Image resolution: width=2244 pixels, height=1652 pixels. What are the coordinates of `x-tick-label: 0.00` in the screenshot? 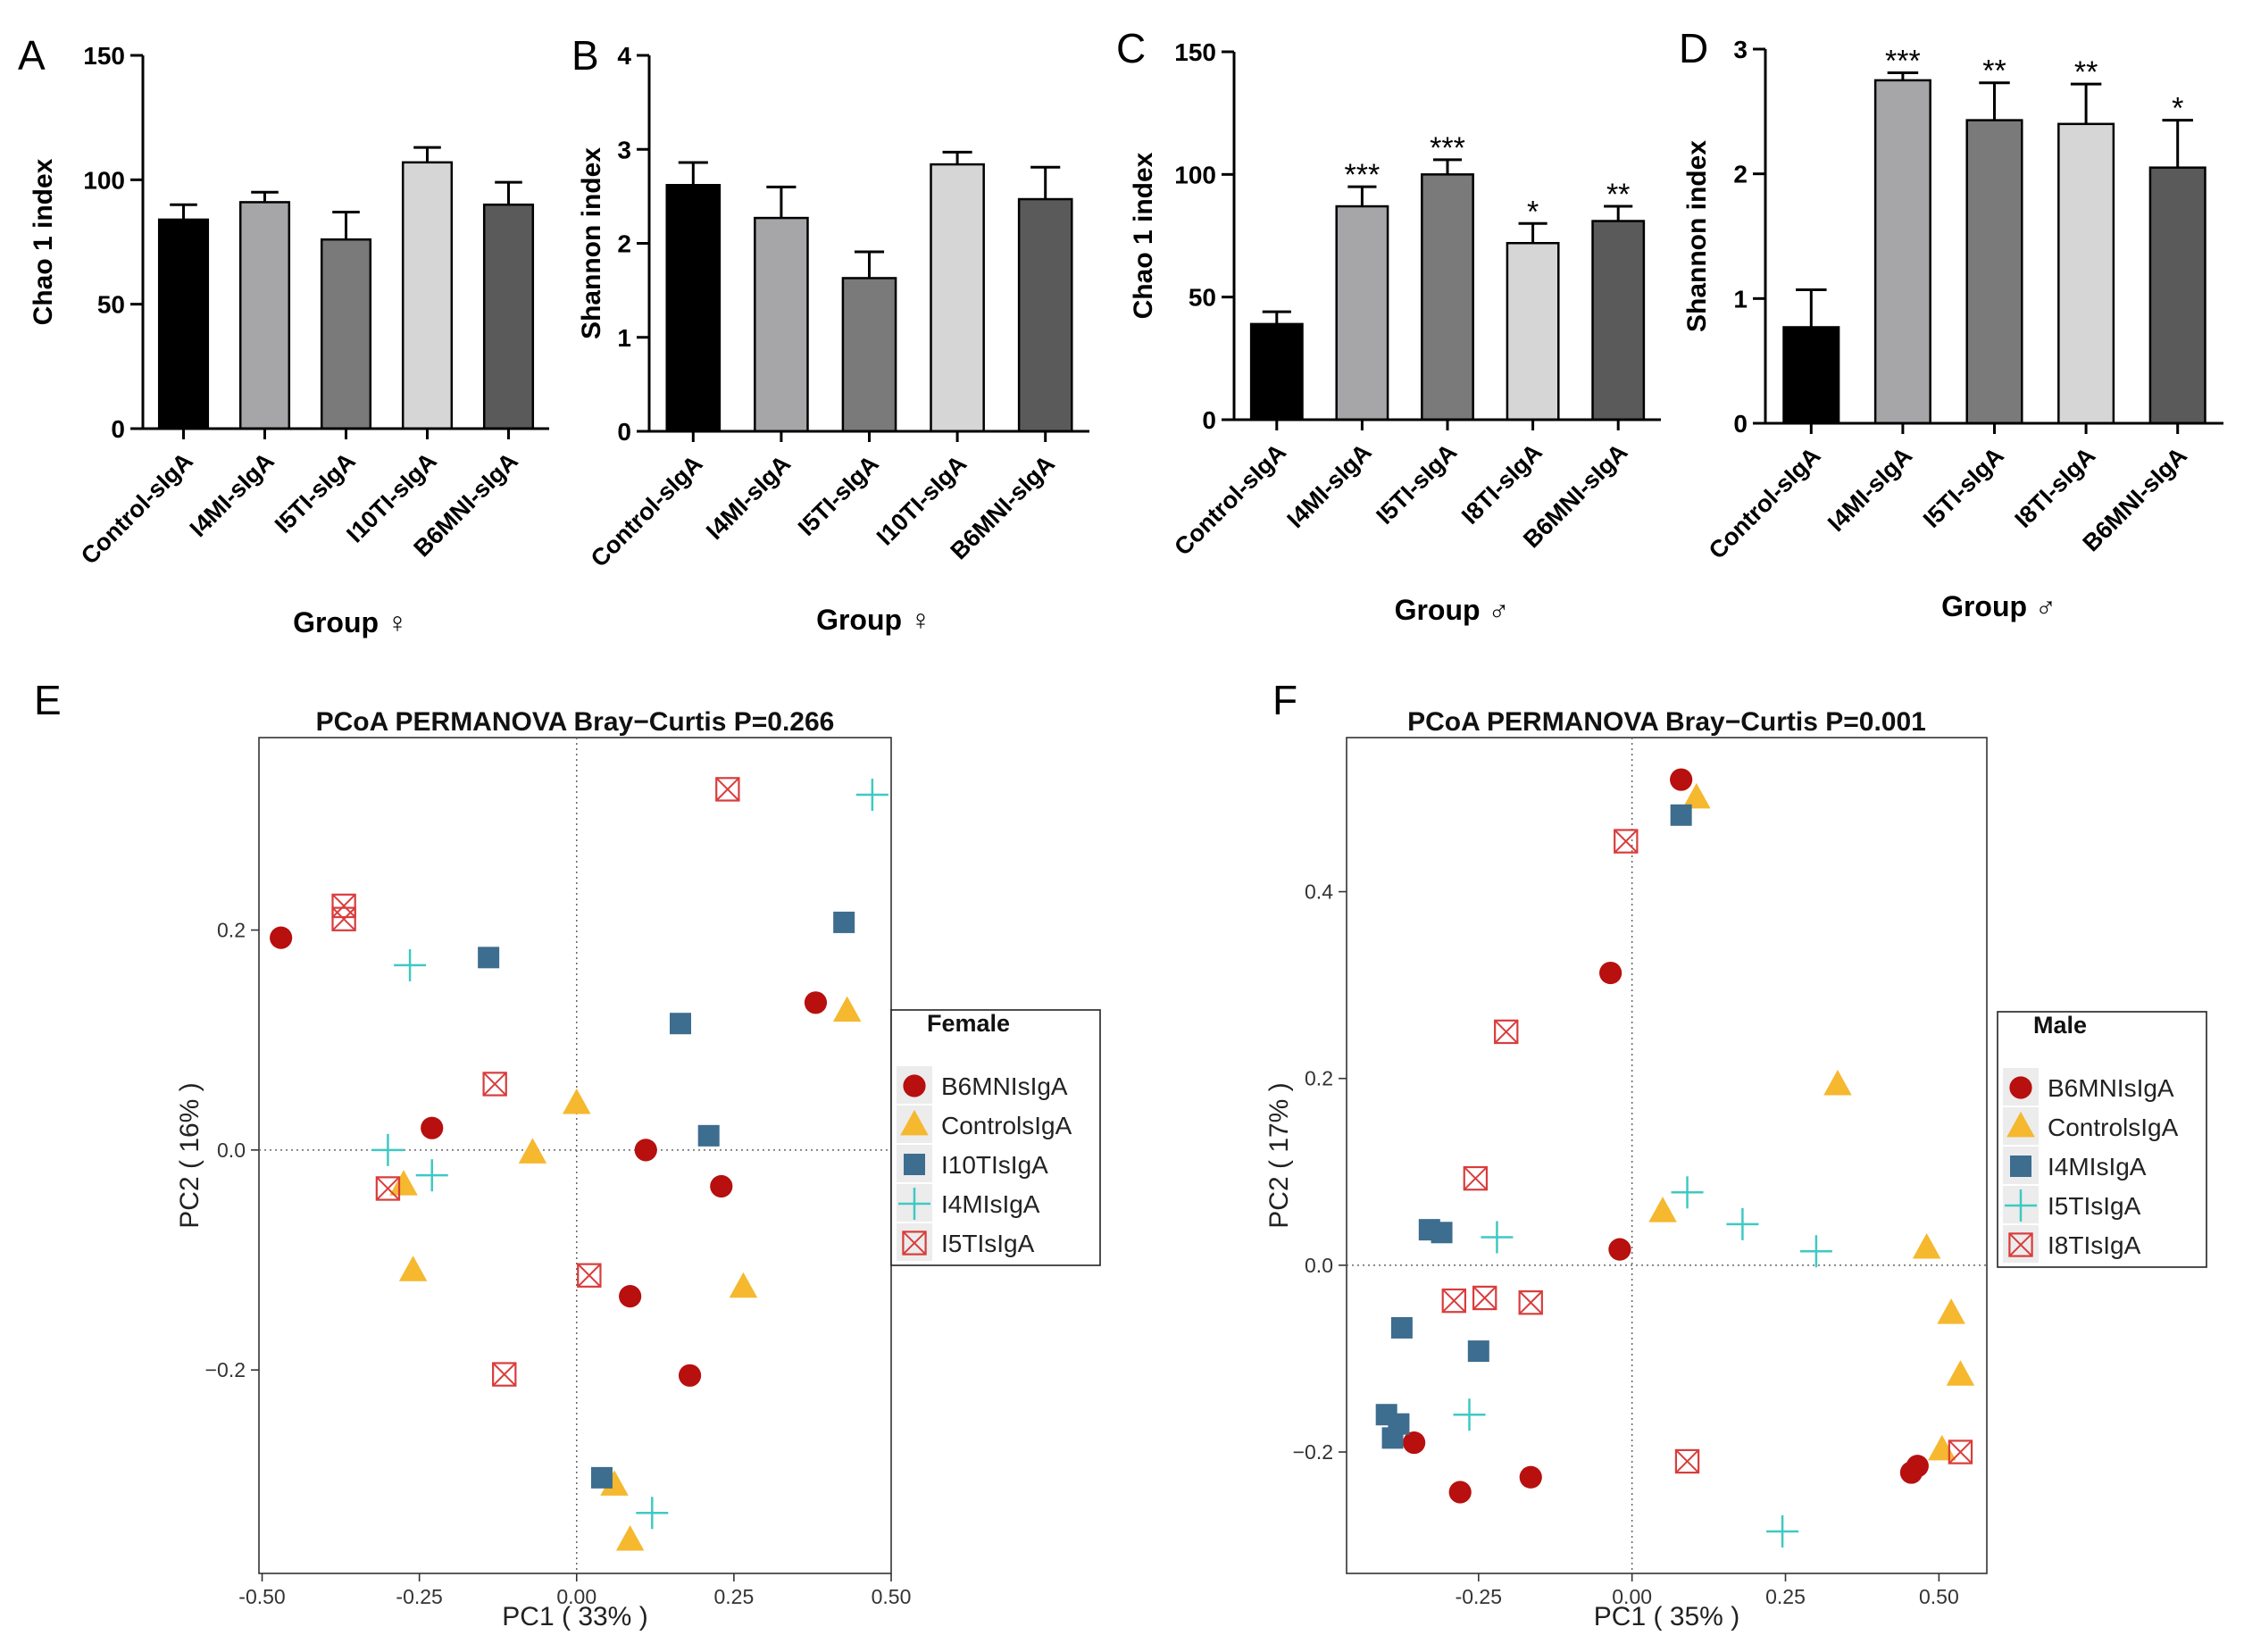 It's located at (576, 1596).